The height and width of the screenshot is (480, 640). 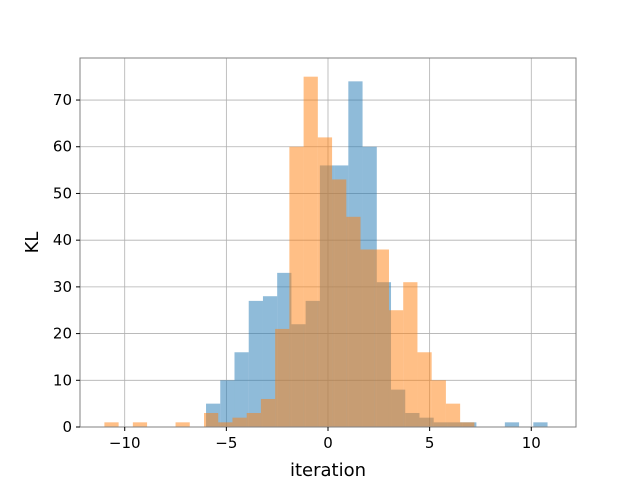 What do you see at coordinates (62, 240) in the screenshot?
I see `y-tick-label: 40` at bounding box center [62, 240].